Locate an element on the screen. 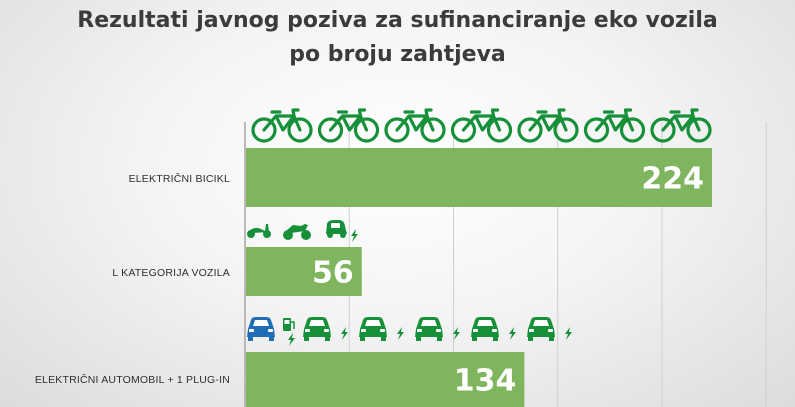 The height and width of the screenshot is (407, 795). plug-in-car-icon is located at coordinates (261, 329).